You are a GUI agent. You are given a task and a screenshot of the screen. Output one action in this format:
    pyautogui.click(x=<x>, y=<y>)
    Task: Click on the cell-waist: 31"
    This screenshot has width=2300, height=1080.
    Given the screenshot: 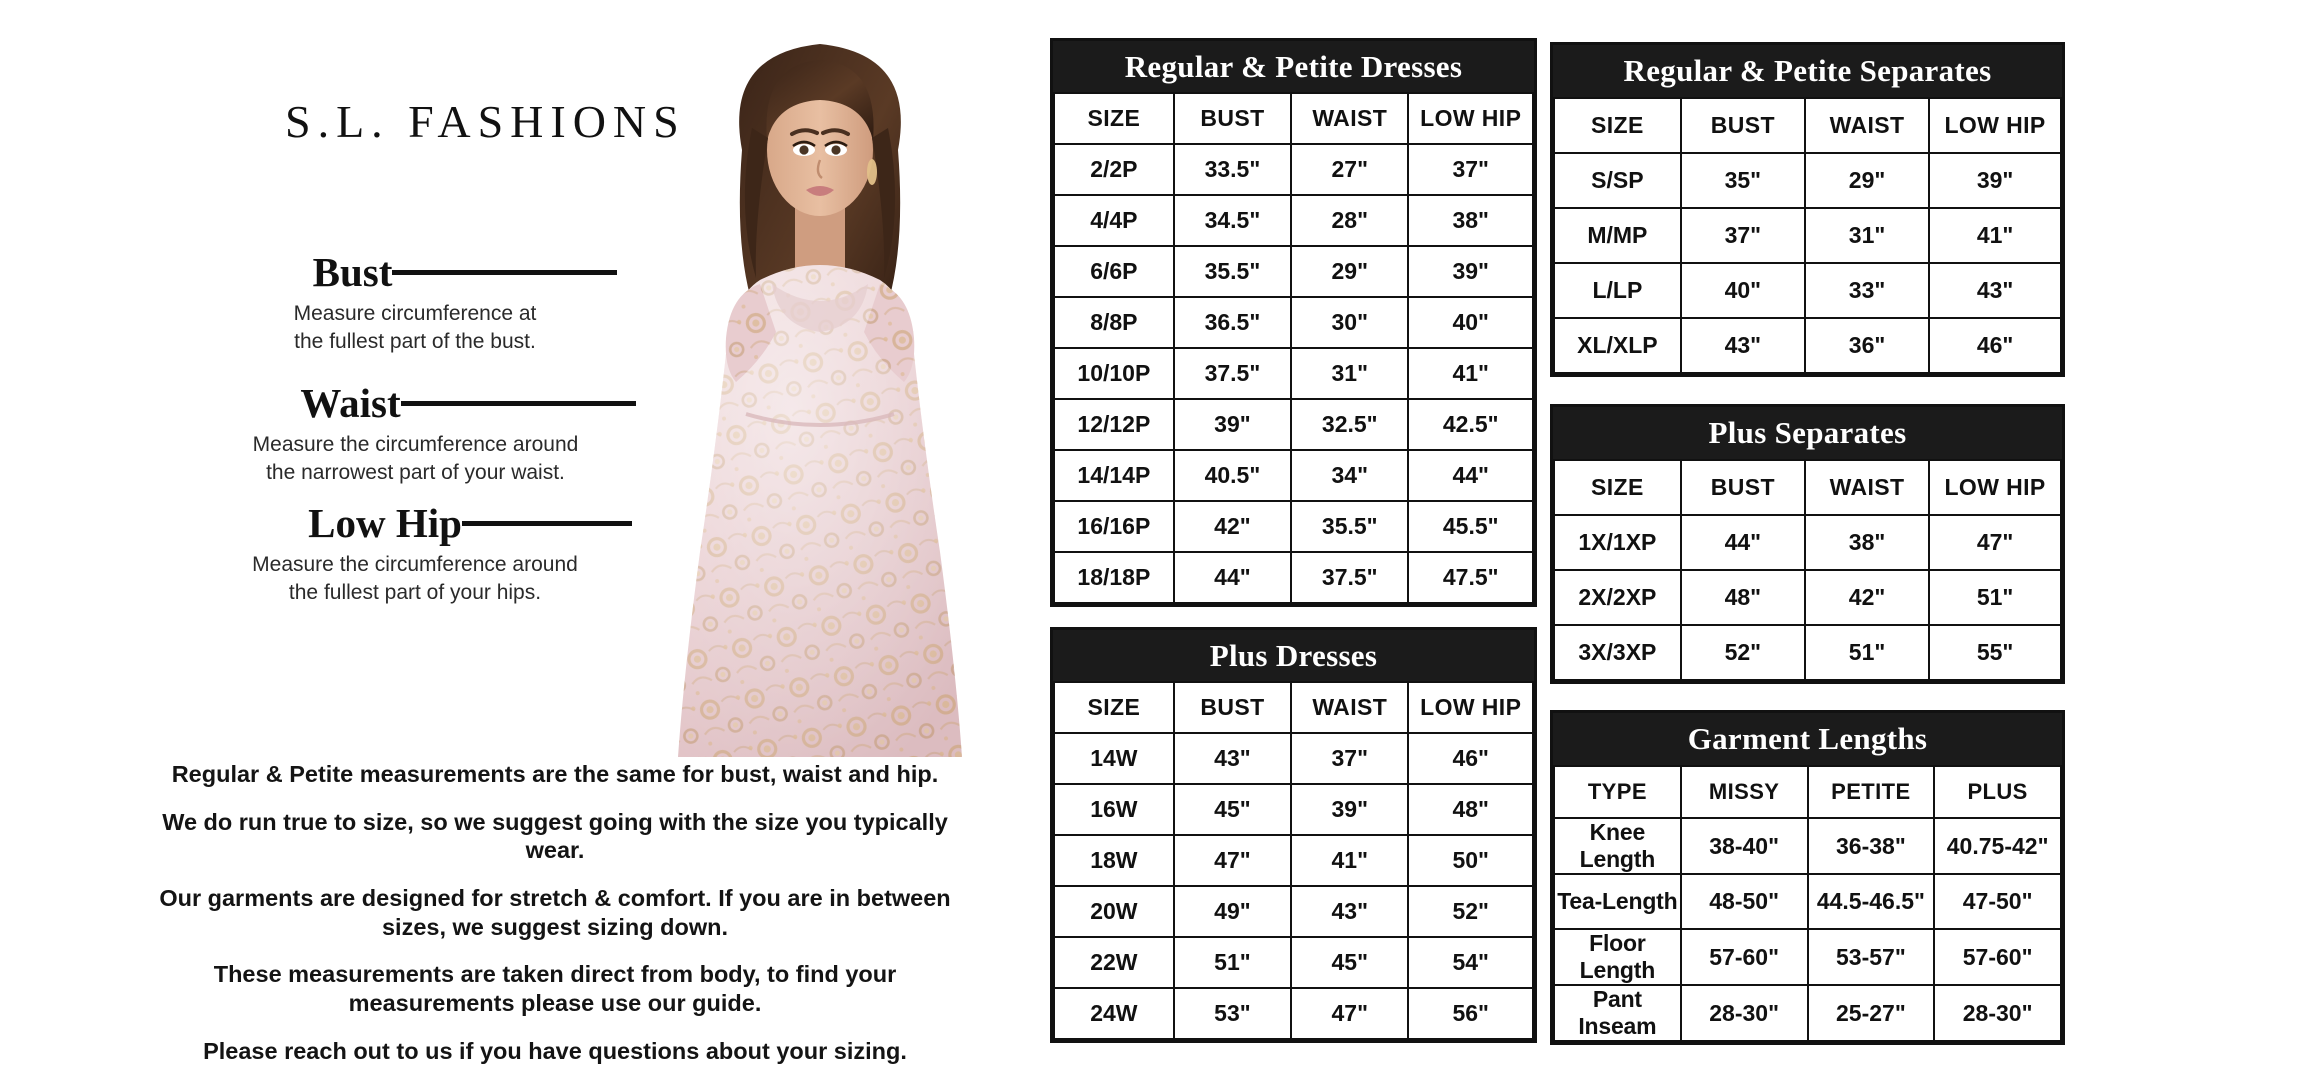 What is the action you would take?
    pyautogui.click(x=1867, y=235)
    